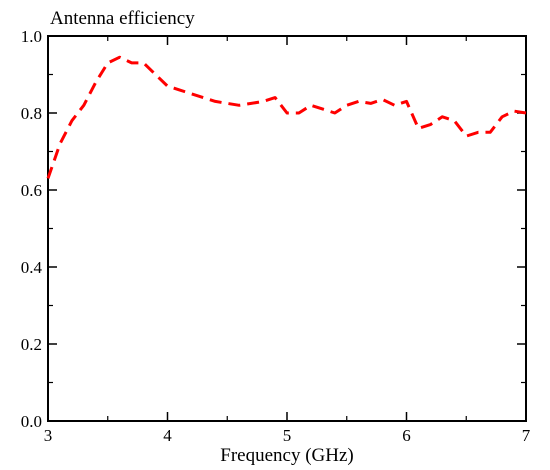 This screenshot has height=470, width=550. What do you see at coordinates (406, 435) in the screenshot?
I see `x-tick-label: 6` at bounding box center [406, 435].